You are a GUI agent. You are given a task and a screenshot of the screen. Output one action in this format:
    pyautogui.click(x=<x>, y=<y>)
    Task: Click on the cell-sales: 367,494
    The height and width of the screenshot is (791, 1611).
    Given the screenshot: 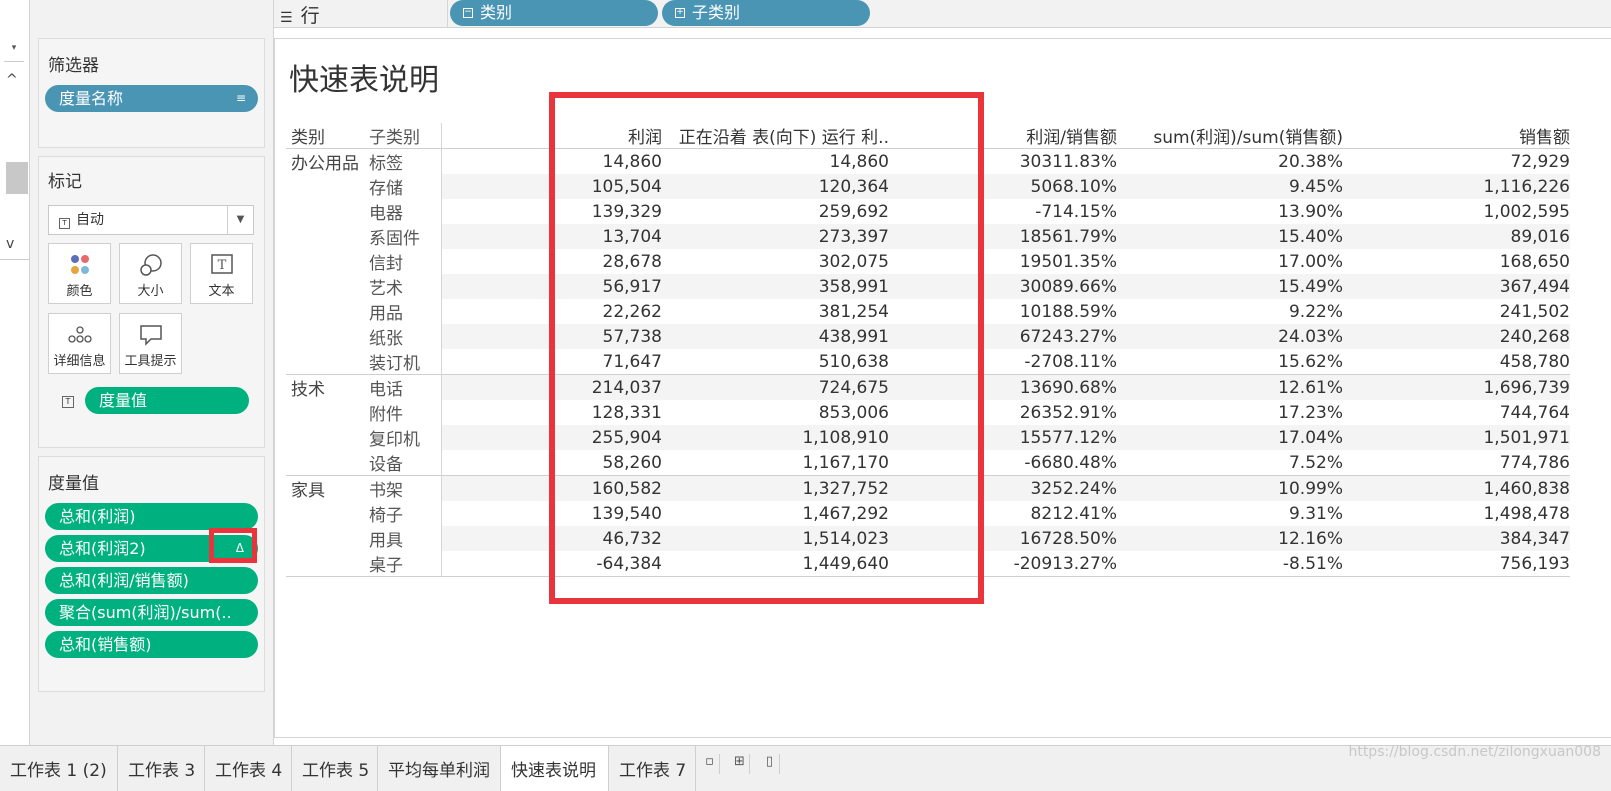 What is the action you would take?
    pyautogui.click(x=1456, y=286)
    